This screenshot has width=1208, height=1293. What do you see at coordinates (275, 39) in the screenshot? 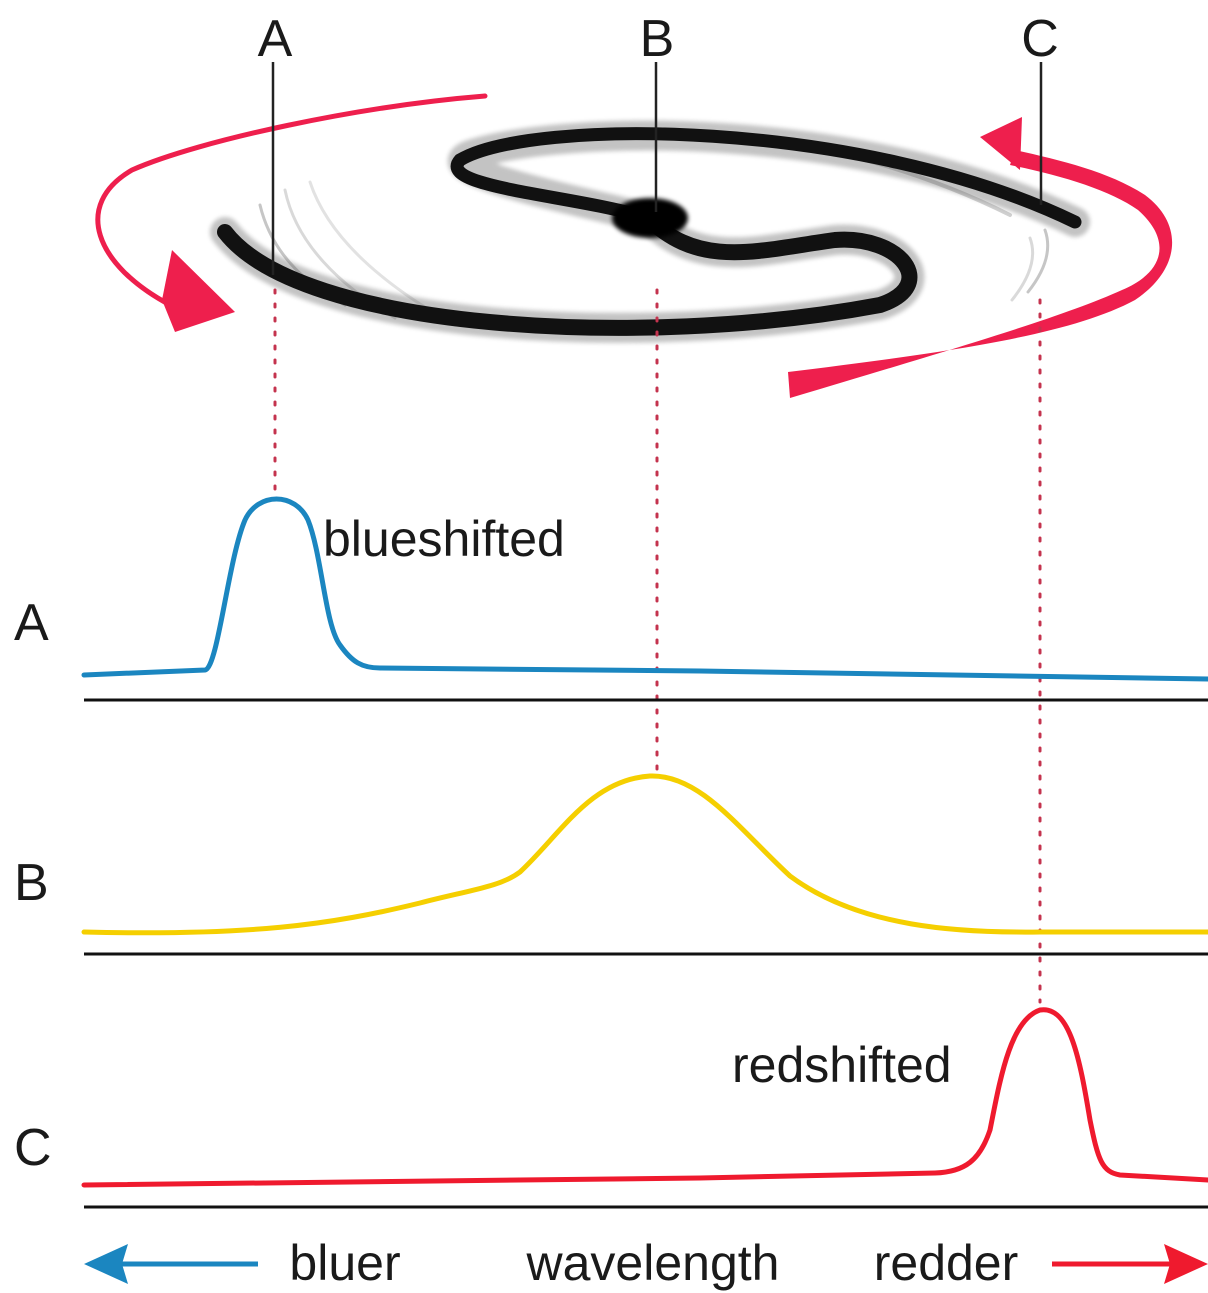
I see `galaxy-label-a: A` at bounding box center [275, 39].